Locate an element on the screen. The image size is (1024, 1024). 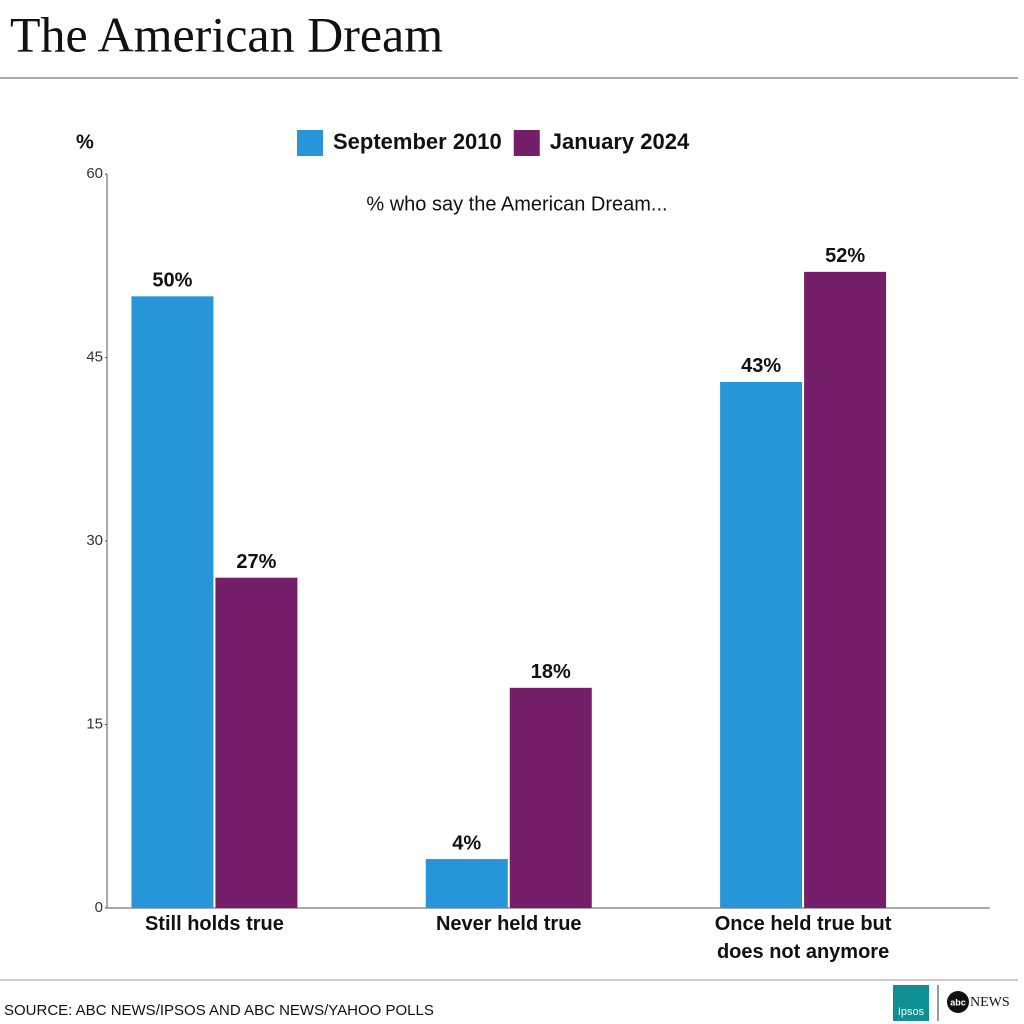
x-tick-label-box: Still holds true is located at coordinates (214, 924).